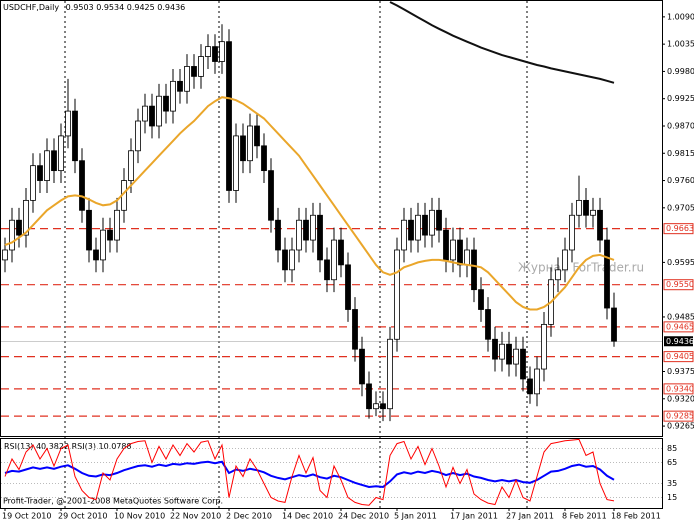 Image resolution: width=694 pixels, height=523 pixels. I want to click on y-tick-label: 0.9925, so click(680, 98).